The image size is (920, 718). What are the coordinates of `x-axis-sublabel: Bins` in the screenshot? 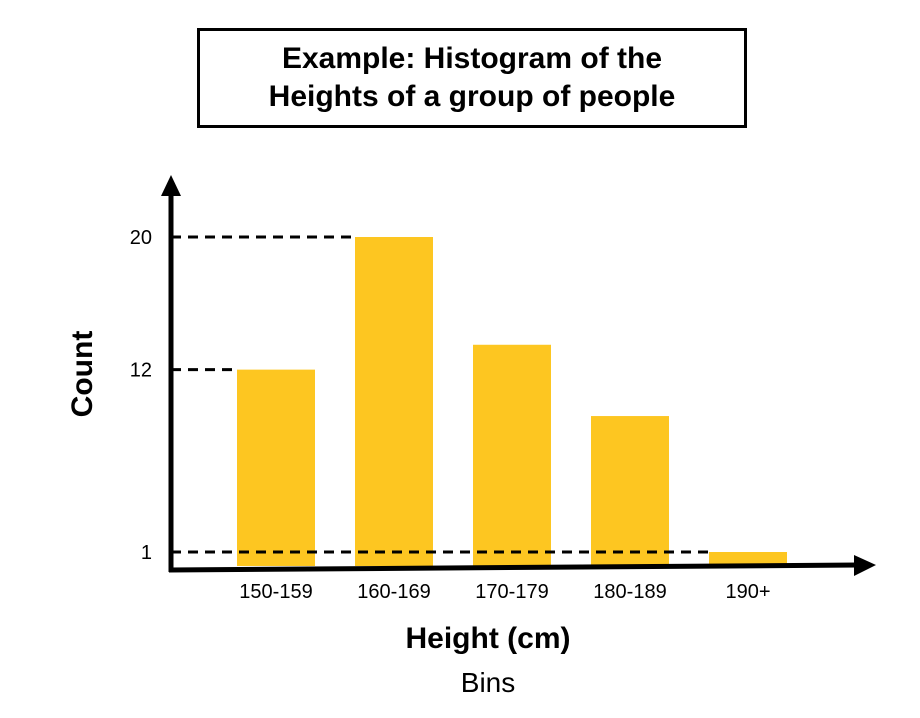 It's located at (488, 682).